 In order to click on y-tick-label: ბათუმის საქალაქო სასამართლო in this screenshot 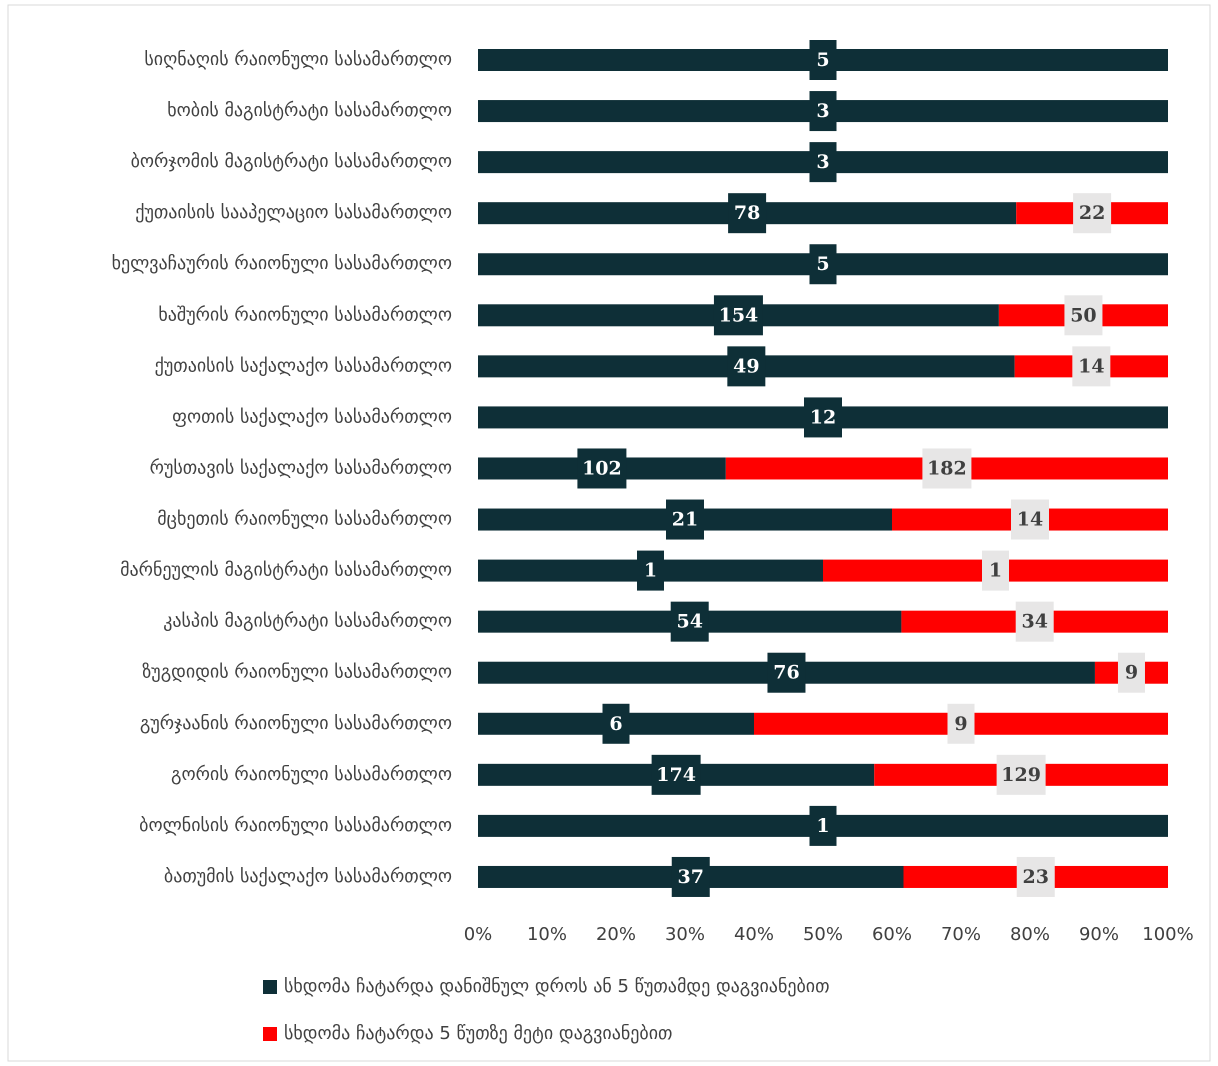, I will do `click(308, 876)`.